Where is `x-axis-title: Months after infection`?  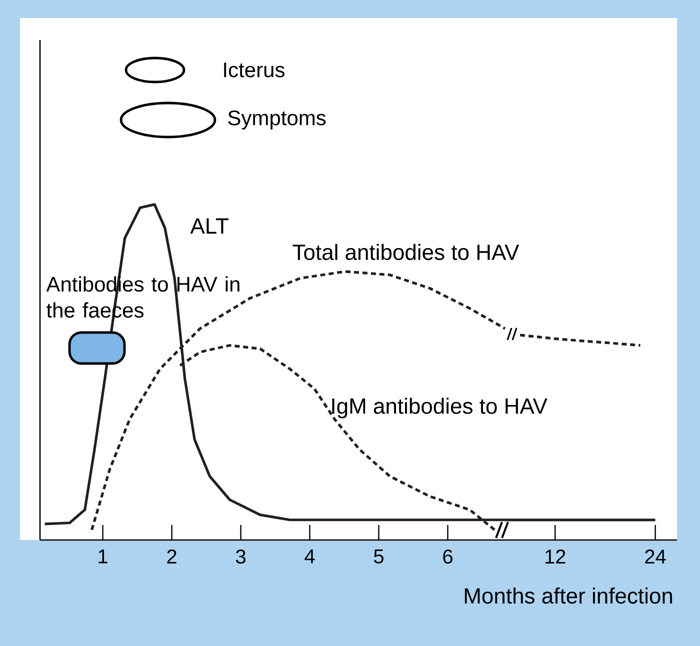 x-axis-title: Months after infection is located at coordinates (568, 596).